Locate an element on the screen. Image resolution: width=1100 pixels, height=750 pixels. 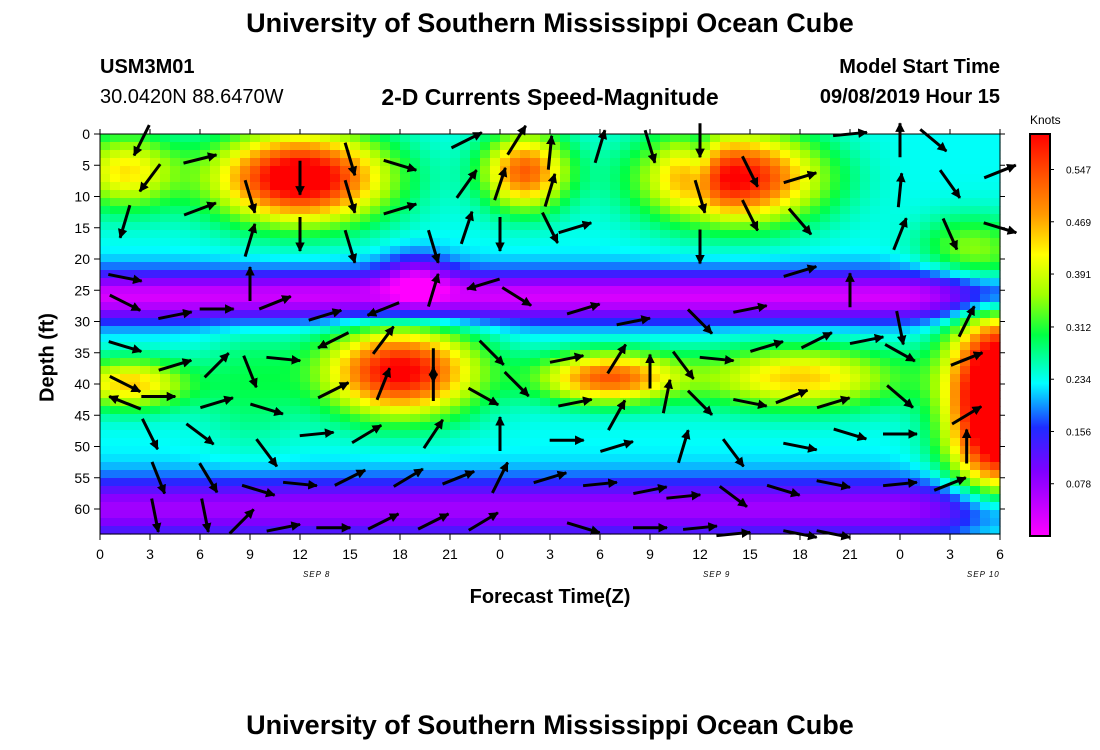
y-tick-label: 0 is located at coordinates (86, 134).